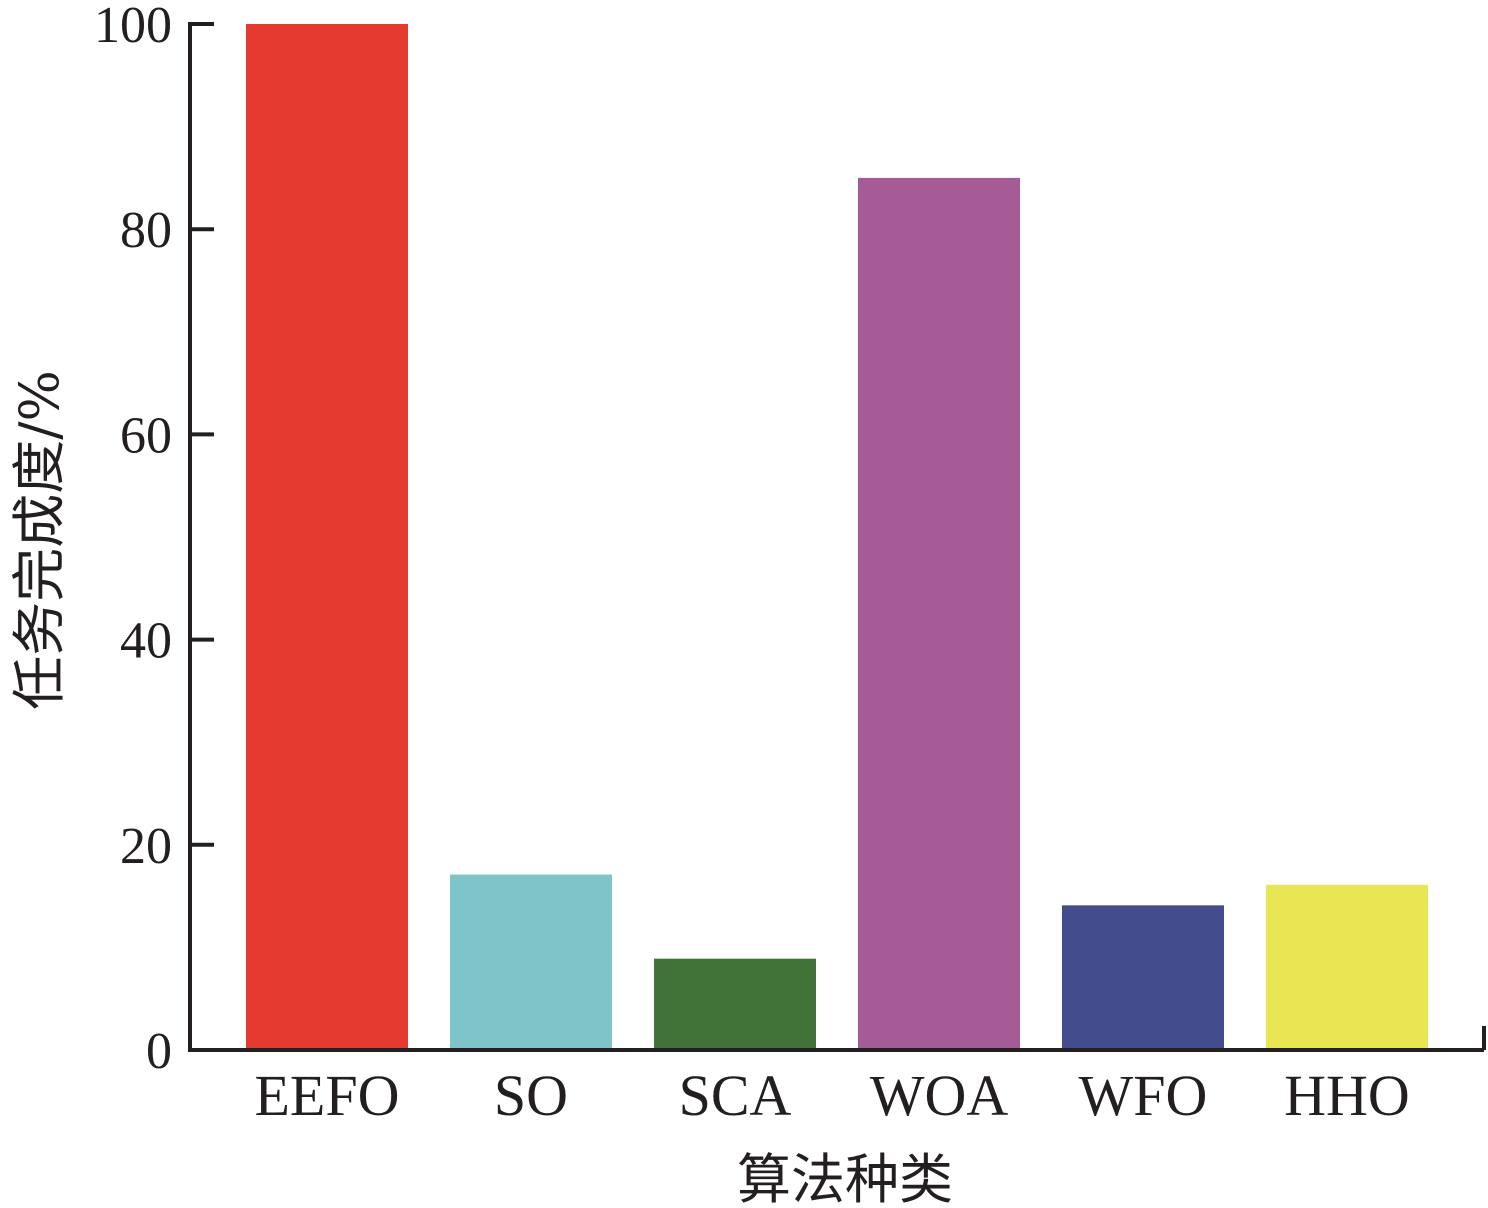 This screenshot has width=1488, height=1208. What do you see at coordinates (531, 1095) in the screenshot?
I see `x-tick-label: SO` at bounding box center [531, 1095].